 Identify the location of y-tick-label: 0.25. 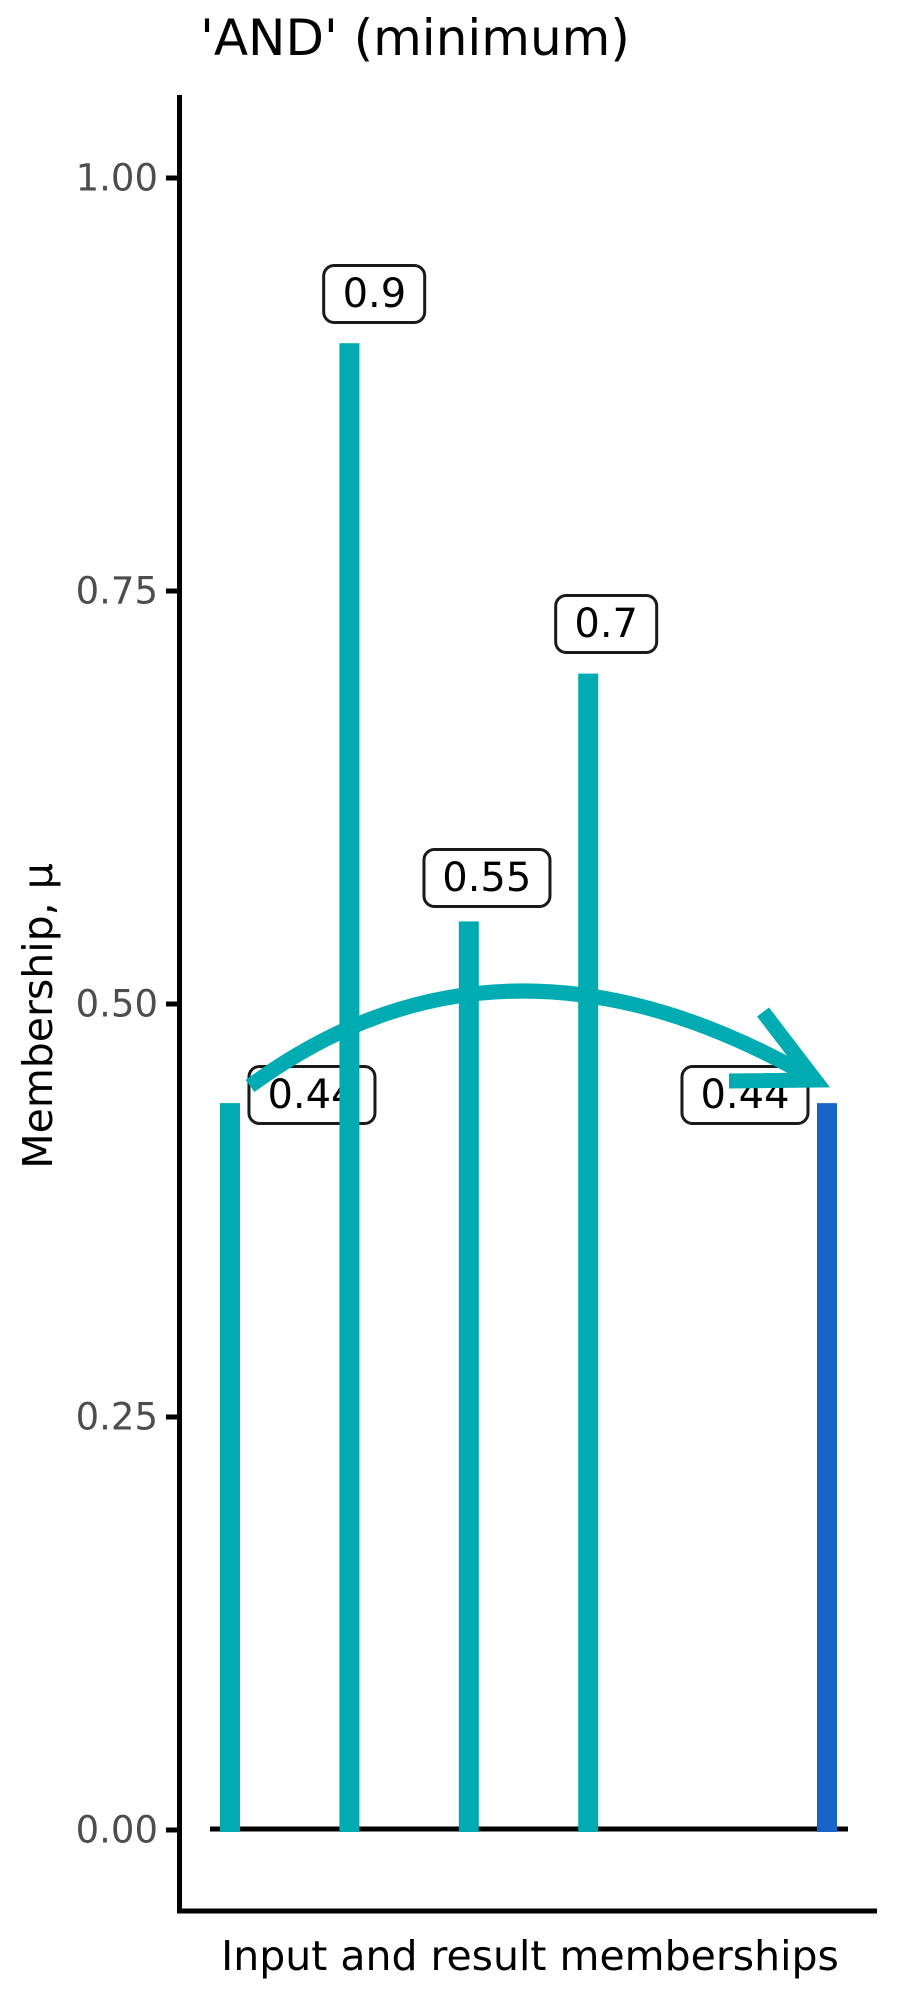
(116, 1417).